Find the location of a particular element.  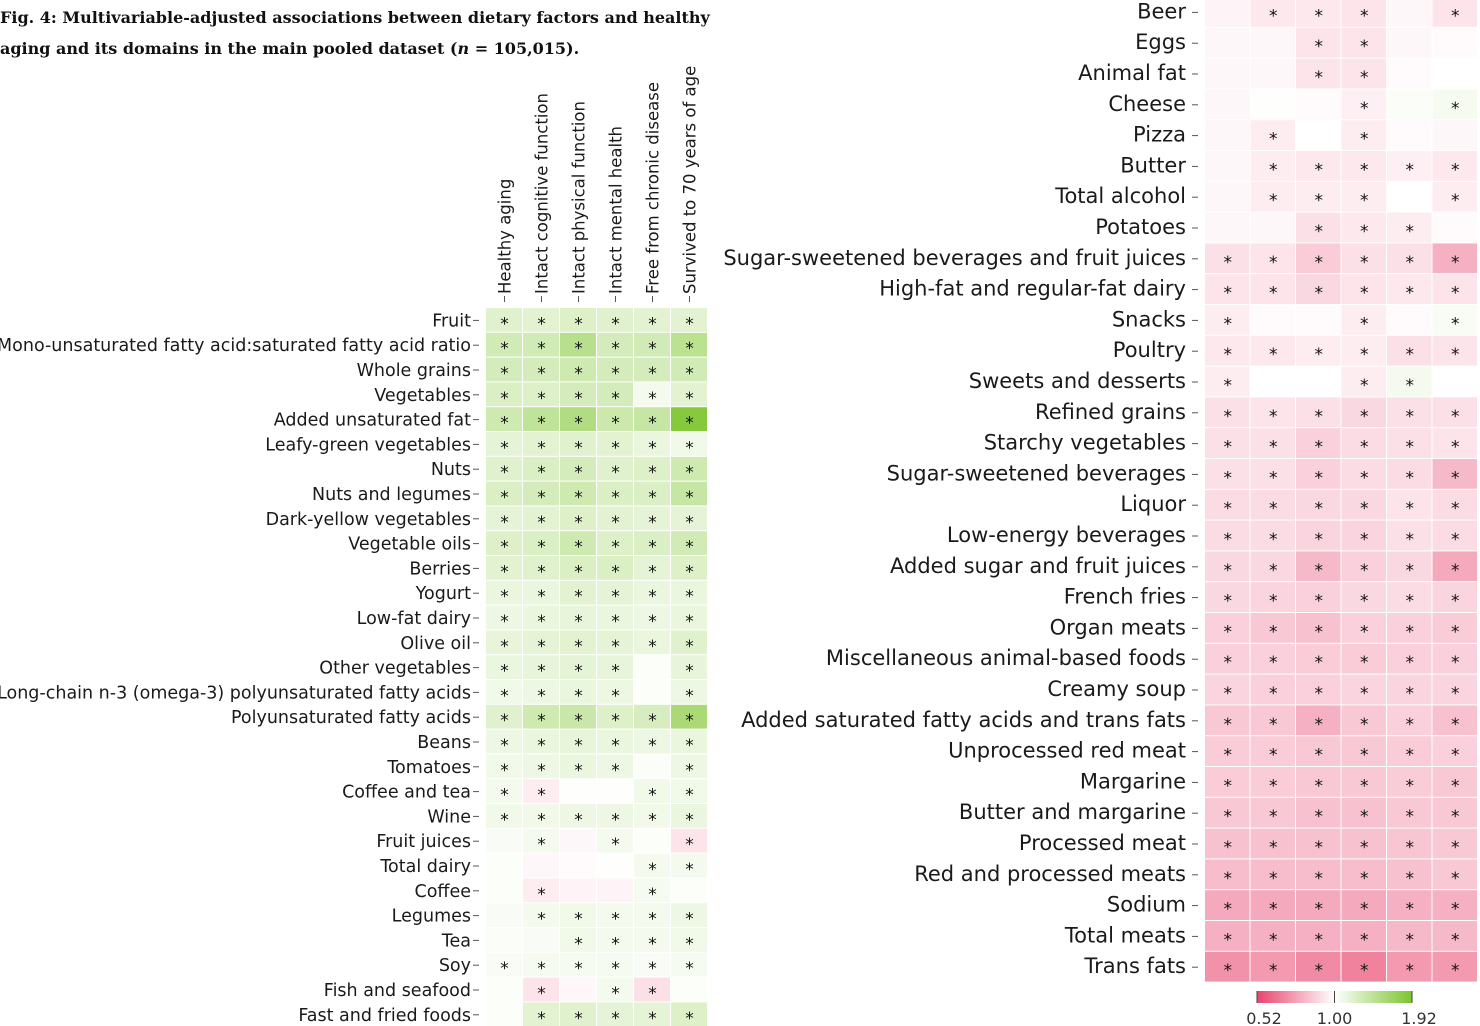

row-label: Miscellaneous animal-based foods is located at coordinates (1006, 658).